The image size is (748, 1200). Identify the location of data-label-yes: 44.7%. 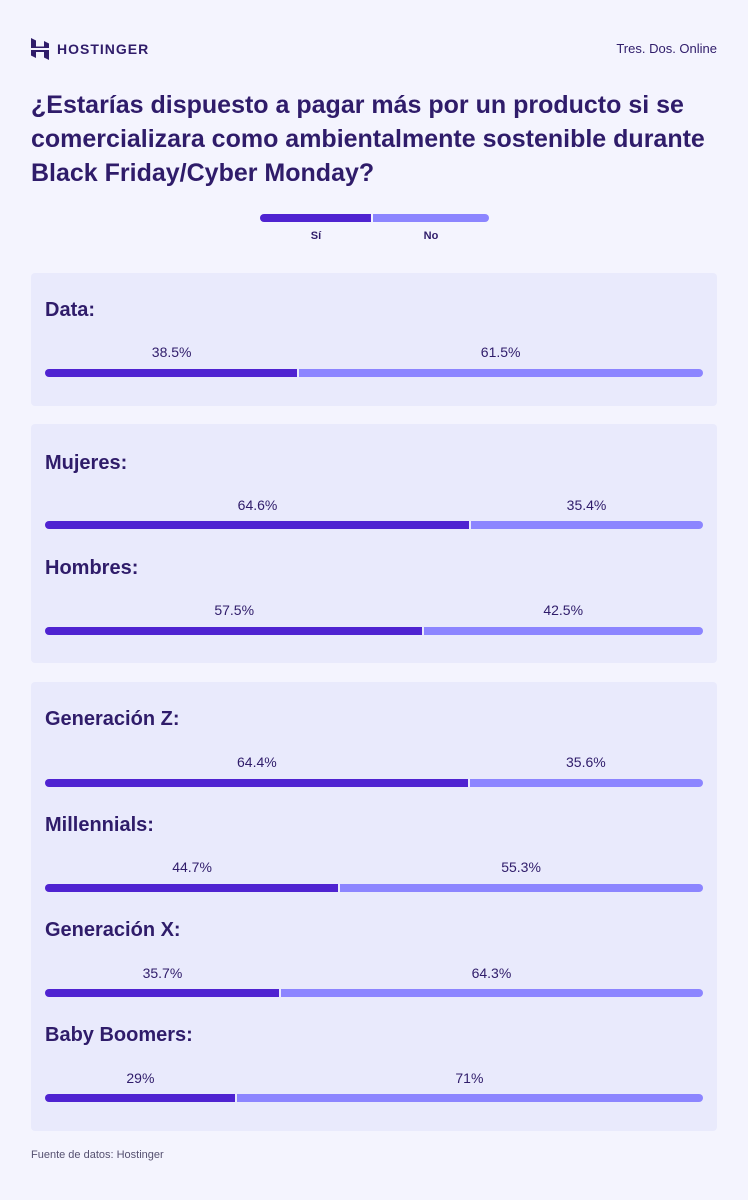
(192, 867).